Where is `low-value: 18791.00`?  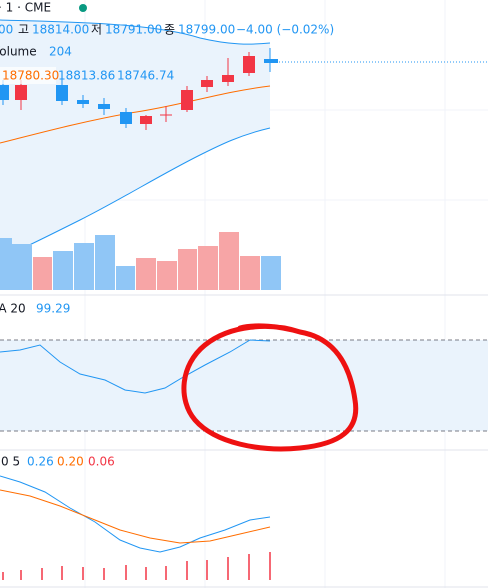 low-value: 18791.00 is located at coordinates (133, 30).